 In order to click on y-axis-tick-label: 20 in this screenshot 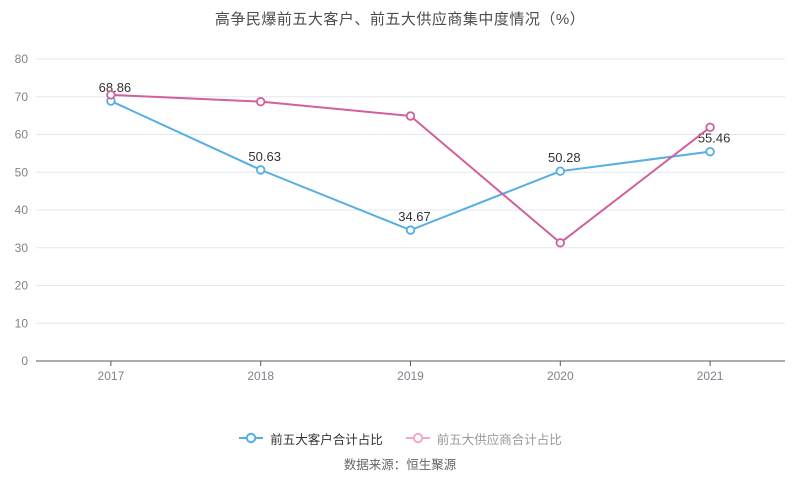, I will do `click(22, 286)`.